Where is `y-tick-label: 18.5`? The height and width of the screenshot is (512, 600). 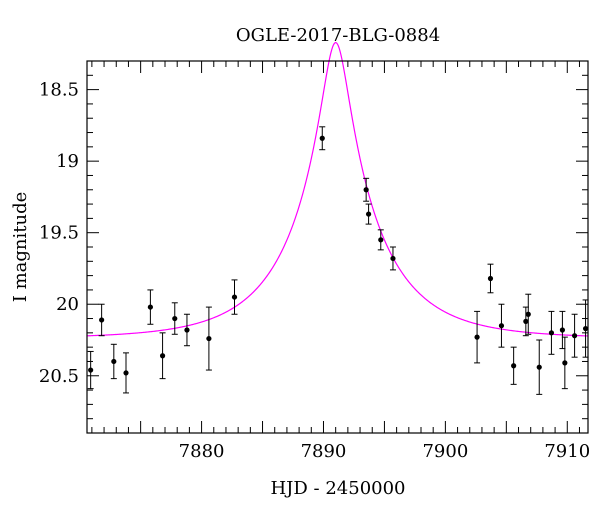
y-tick-label: 18.5 is located at coordinates (59, 90).